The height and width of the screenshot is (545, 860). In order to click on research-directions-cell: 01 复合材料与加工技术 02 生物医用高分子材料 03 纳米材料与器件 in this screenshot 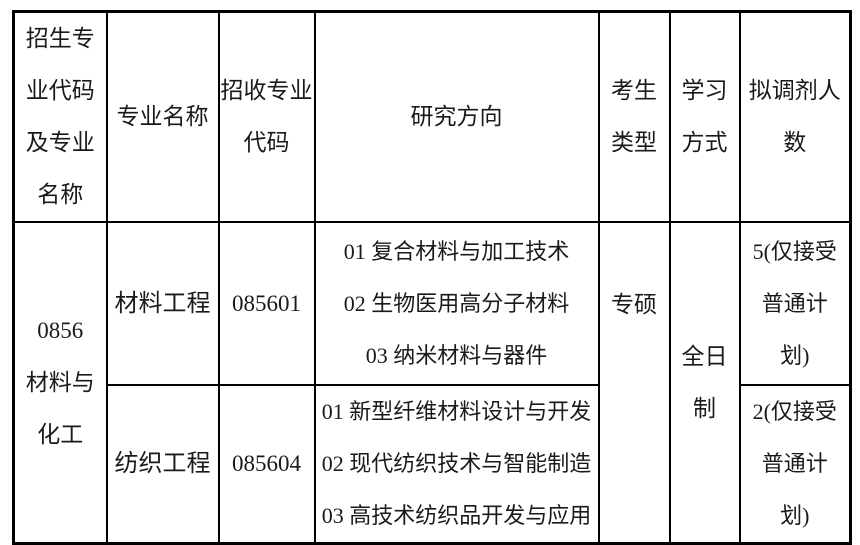, I will do `click(456, 303)`.